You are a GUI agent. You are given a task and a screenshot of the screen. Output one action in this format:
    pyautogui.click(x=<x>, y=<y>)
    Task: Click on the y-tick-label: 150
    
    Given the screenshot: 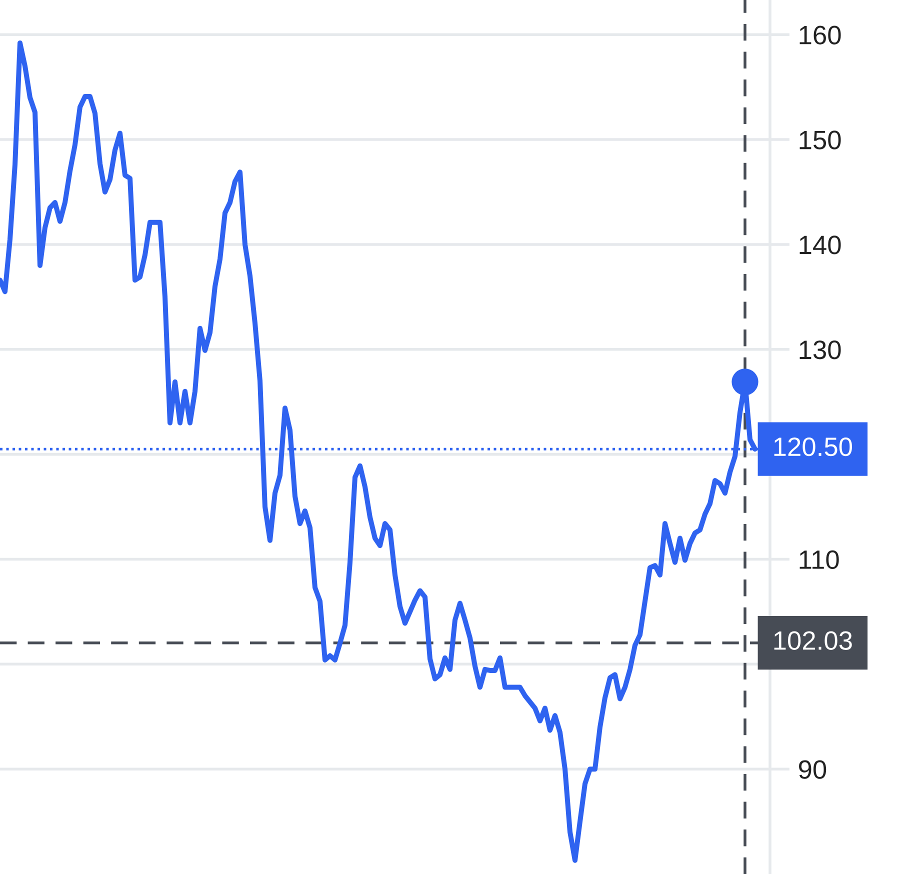 What is the action you would take?
    pyautogui.click(x=820, y=140)
    